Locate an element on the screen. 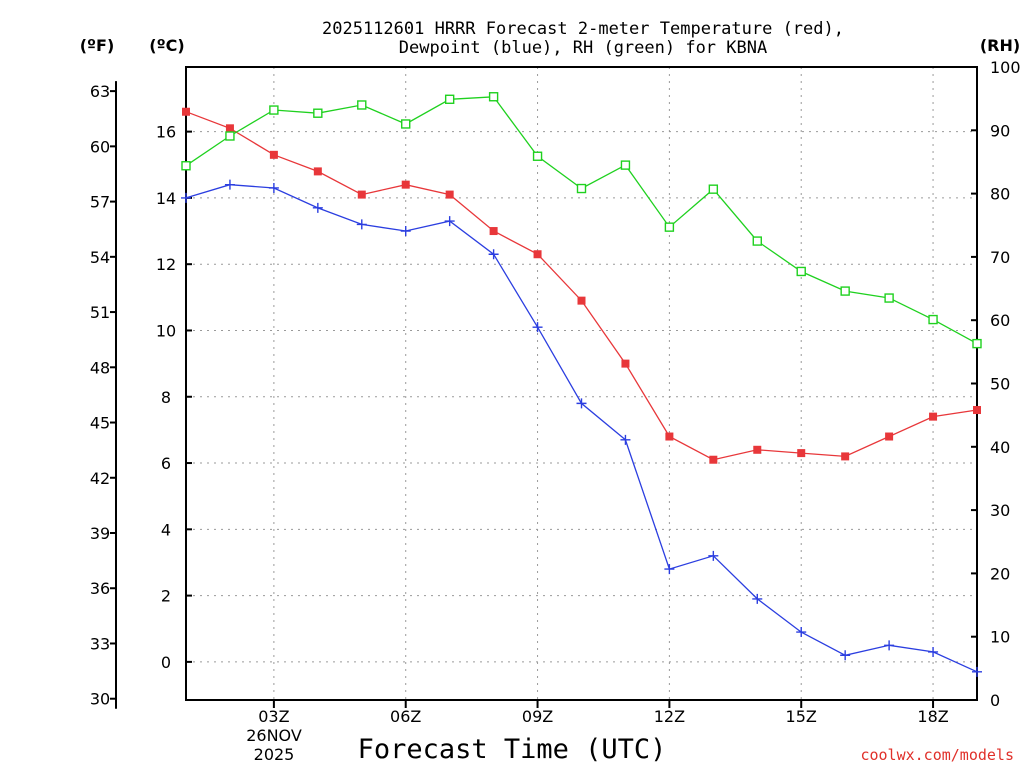 The image size is (1024, 768). fahrenheit-tick-label: 54 is located at coordinates (100, 257).